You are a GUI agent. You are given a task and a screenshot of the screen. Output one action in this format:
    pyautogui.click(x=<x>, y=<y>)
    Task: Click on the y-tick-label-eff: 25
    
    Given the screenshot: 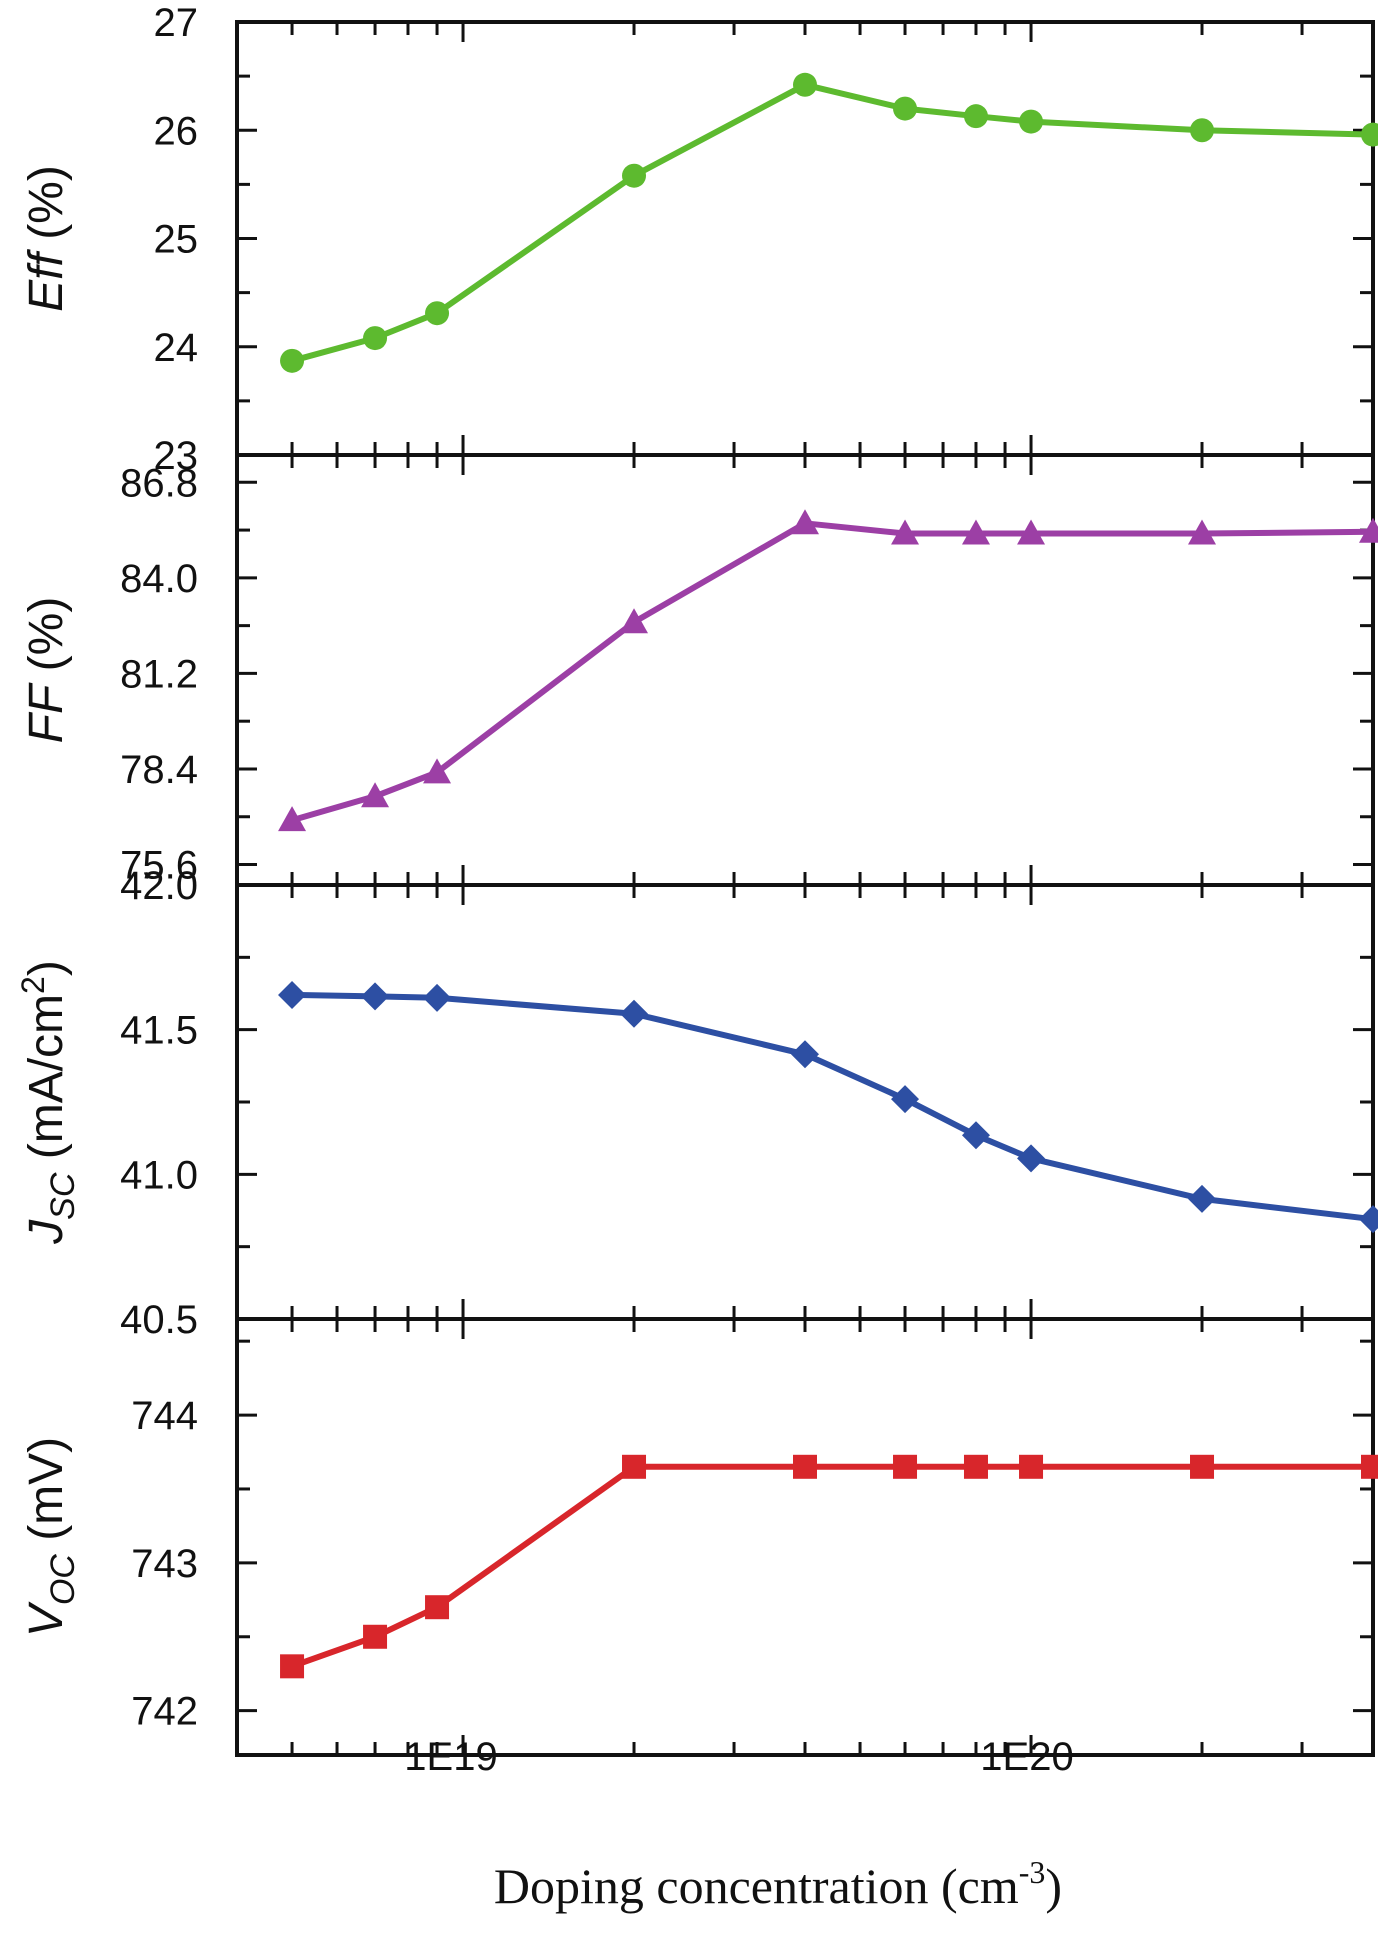 What is the action you would take?
    pyautogui.click(x=176, y=240)
    